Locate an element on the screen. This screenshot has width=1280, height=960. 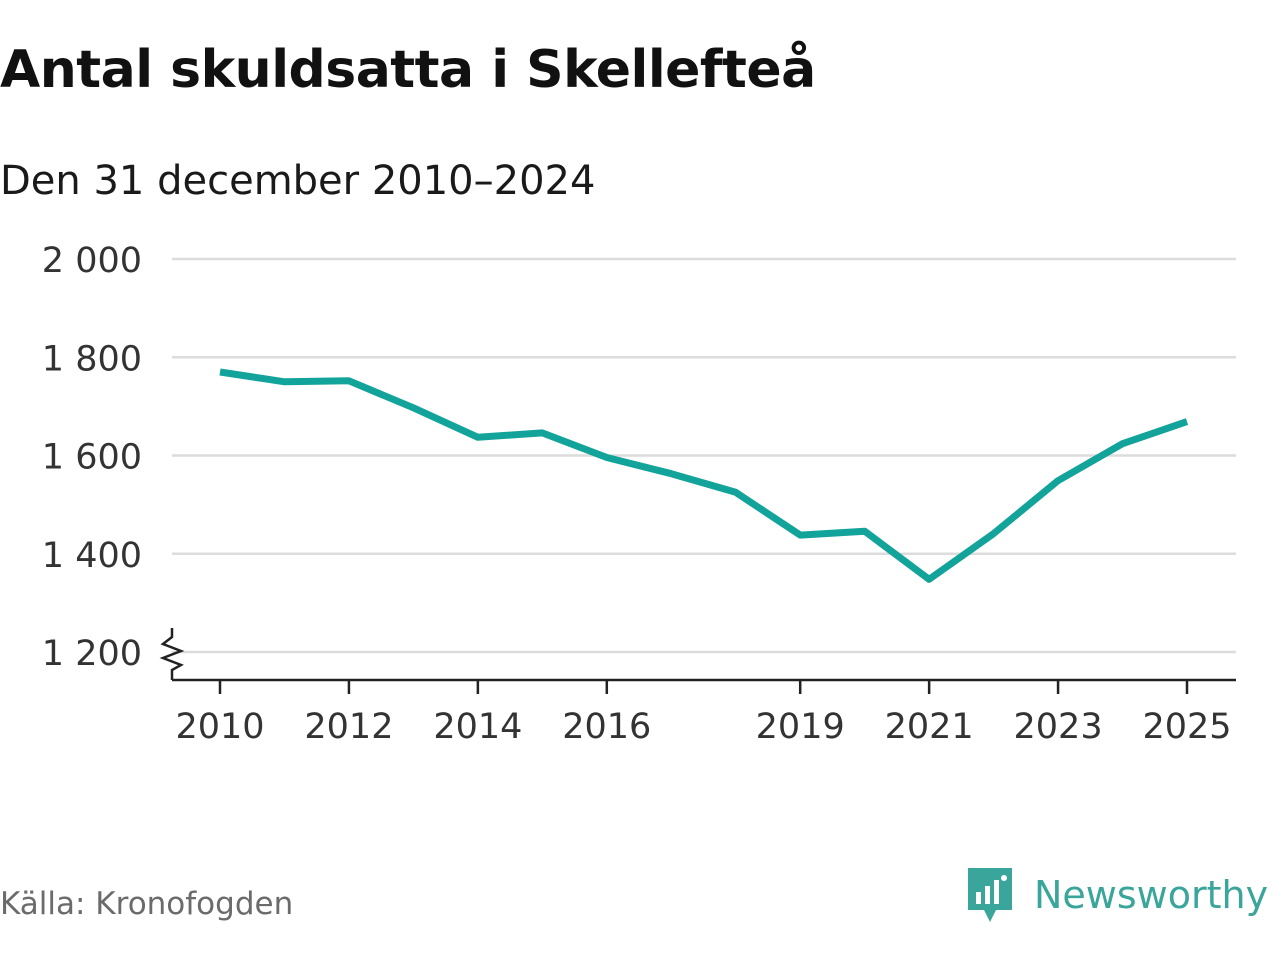
brand: Newsworthy is located at coordinates (1116, 895).